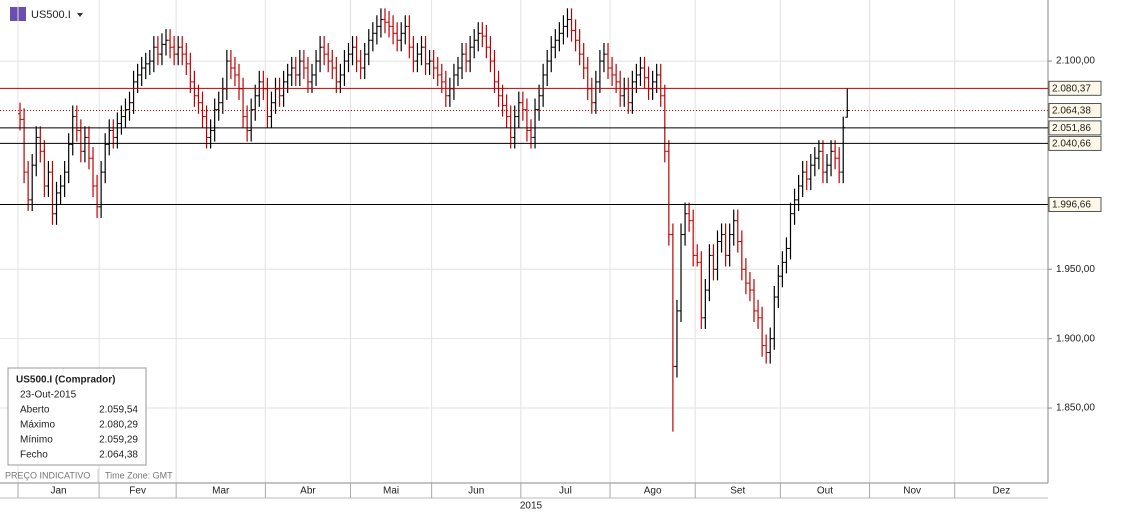  I want to click on info-value: 2.059,29, so click(118, 440).